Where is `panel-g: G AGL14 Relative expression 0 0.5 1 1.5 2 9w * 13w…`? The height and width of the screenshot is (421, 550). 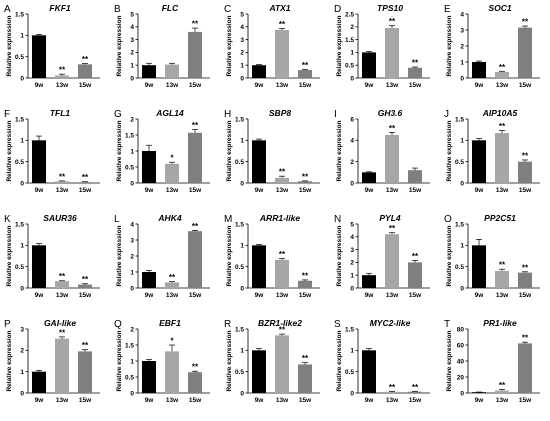
panel-g: G AGL14 Relative expression 0 0.5 1 1.5 2 9w * 13w… is located at coordinates (162, 151).